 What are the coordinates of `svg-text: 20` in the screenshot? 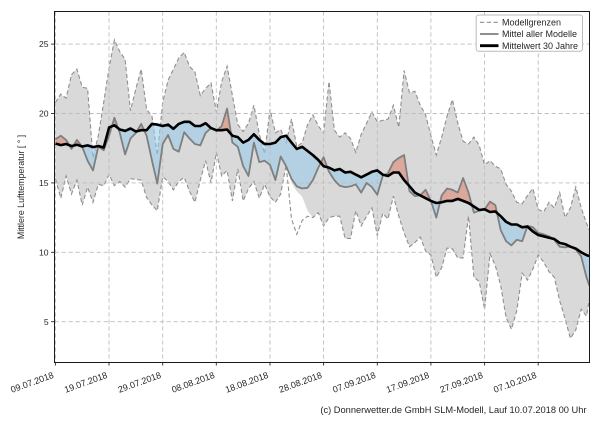 It's located at (44, 114).